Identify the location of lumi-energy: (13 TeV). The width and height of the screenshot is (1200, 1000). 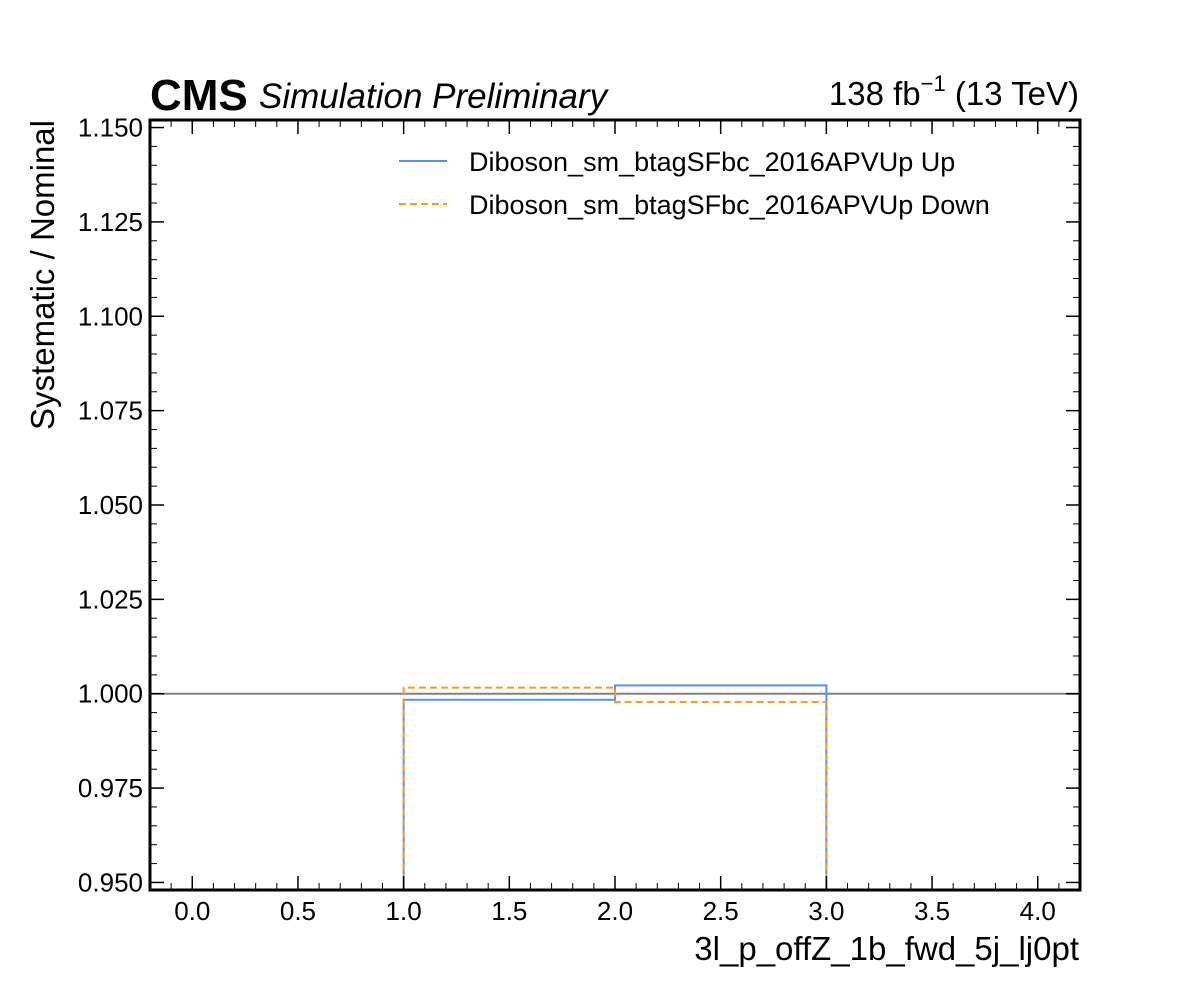
(1012, 93).